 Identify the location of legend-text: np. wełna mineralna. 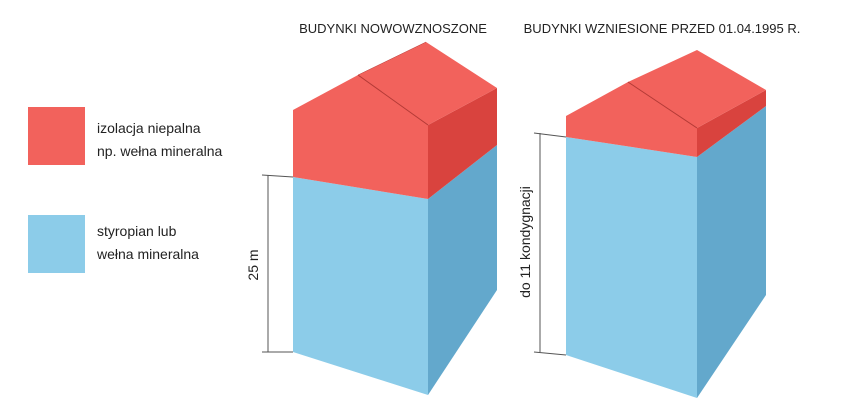
(160, 151).